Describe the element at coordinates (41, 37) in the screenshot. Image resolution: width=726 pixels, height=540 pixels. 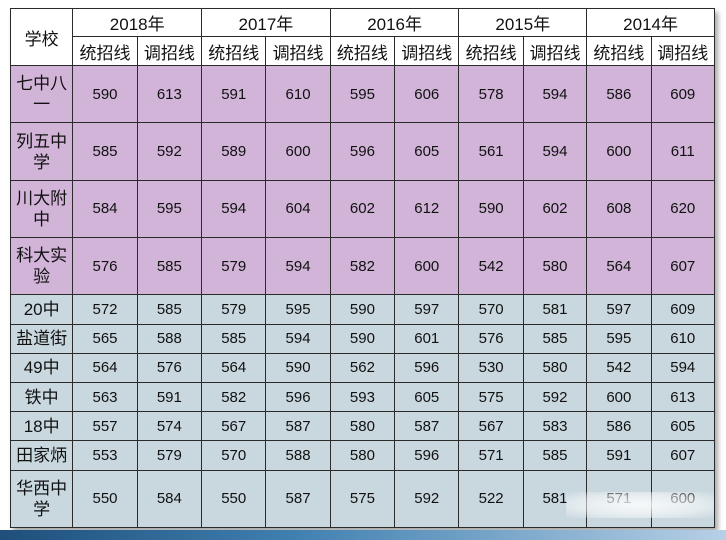
I see `school-column-header: 学校` at that location.